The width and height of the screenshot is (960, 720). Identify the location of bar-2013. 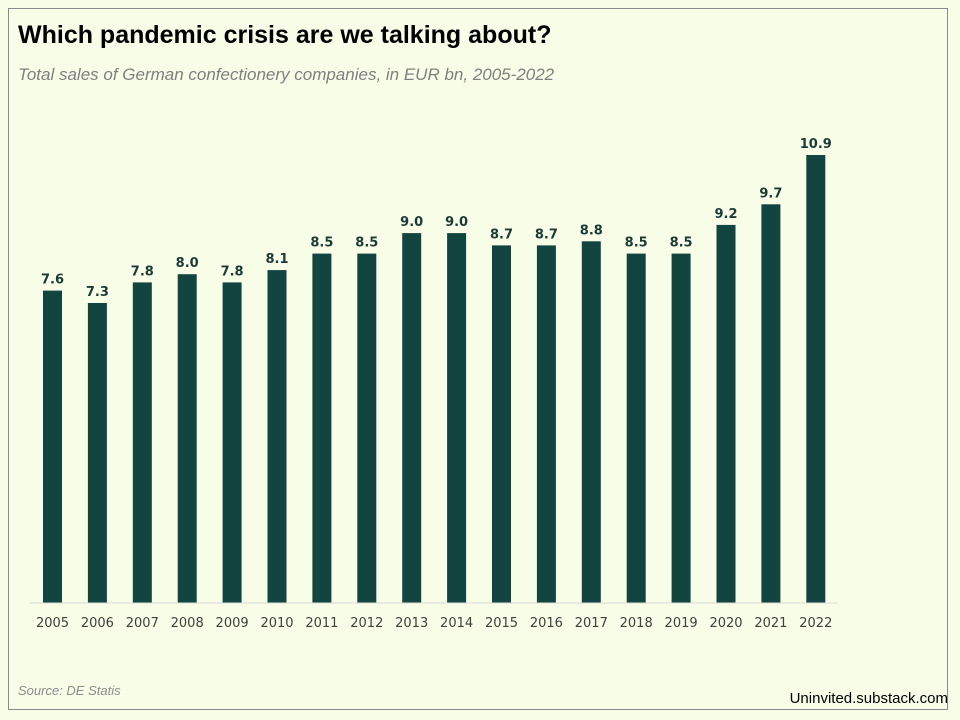
(412, 418).